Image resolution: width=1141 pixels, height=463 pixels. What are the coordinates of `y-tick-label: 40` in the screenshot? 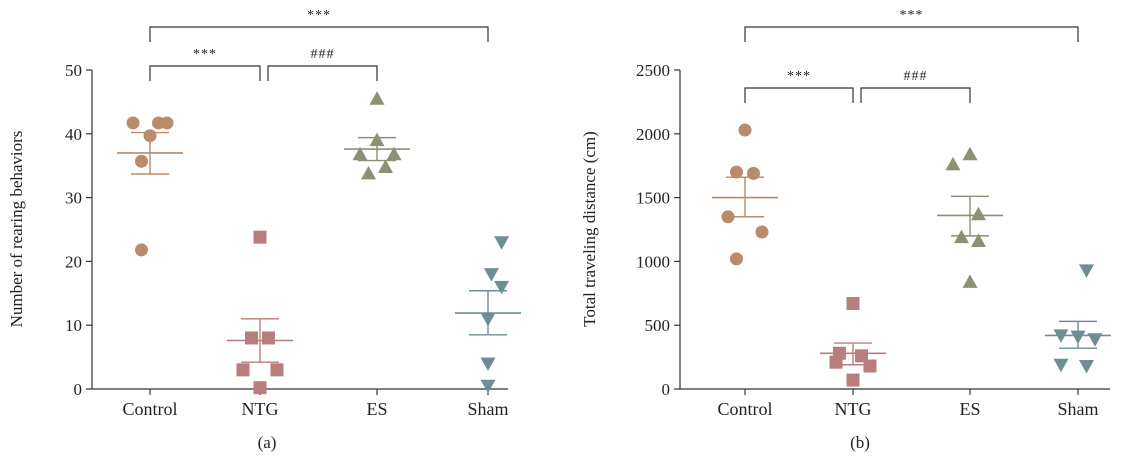 It's located at (73, 134).